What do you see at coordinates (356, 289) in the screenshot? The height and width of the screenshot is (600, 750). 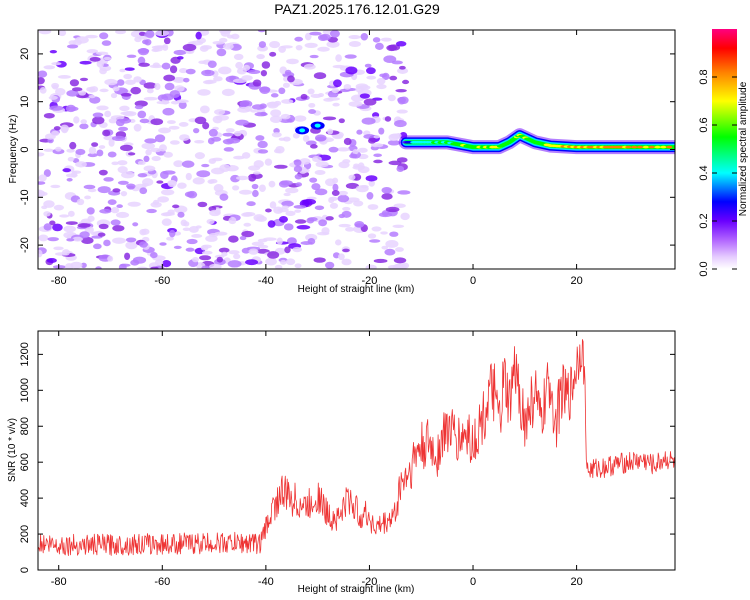 I see `top-x-axis-label: Height of straight line (km)` at bounding box center [356, 289].